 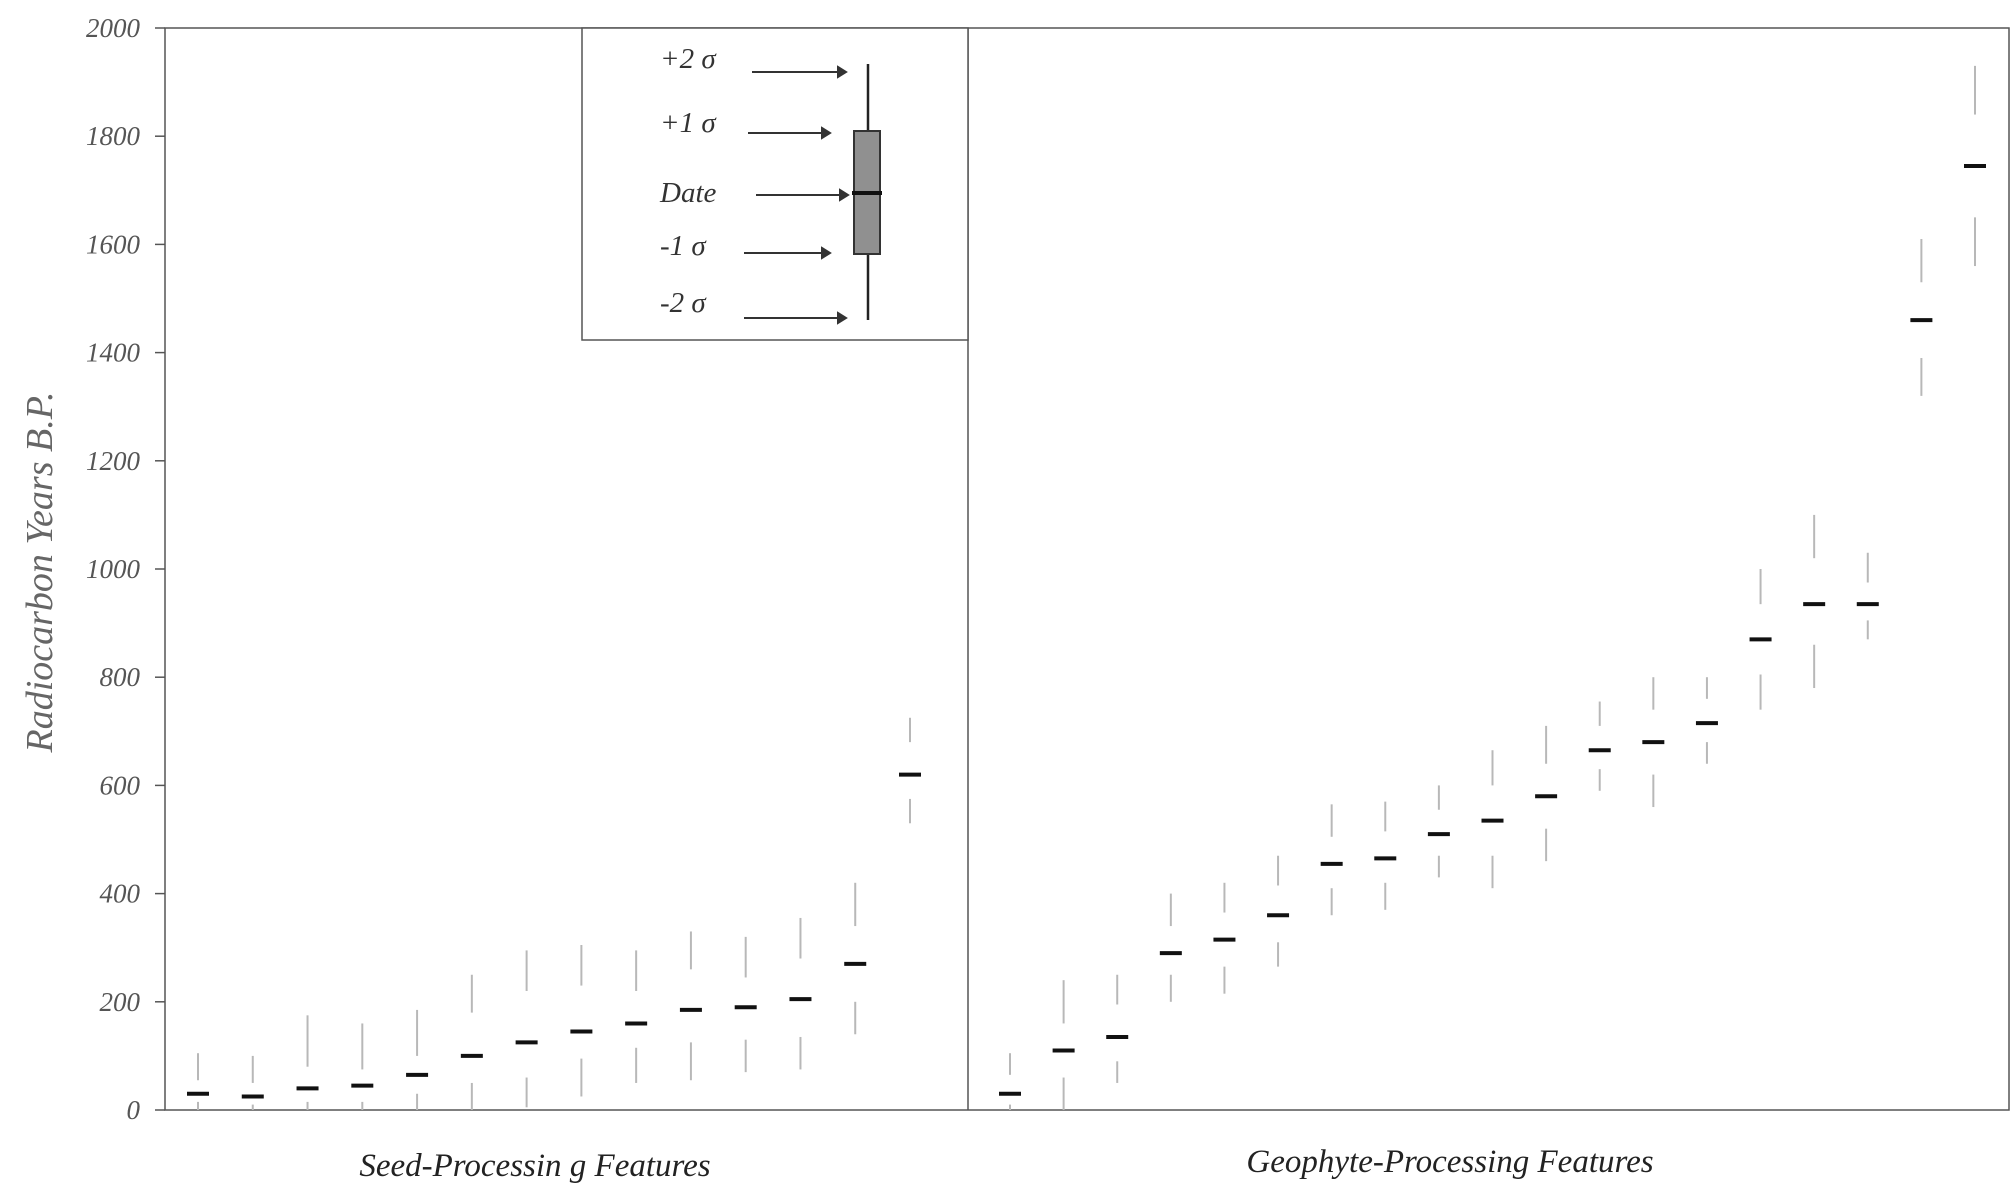 I want to click on y-tick-label: 2000, so click(x=113, y=28).